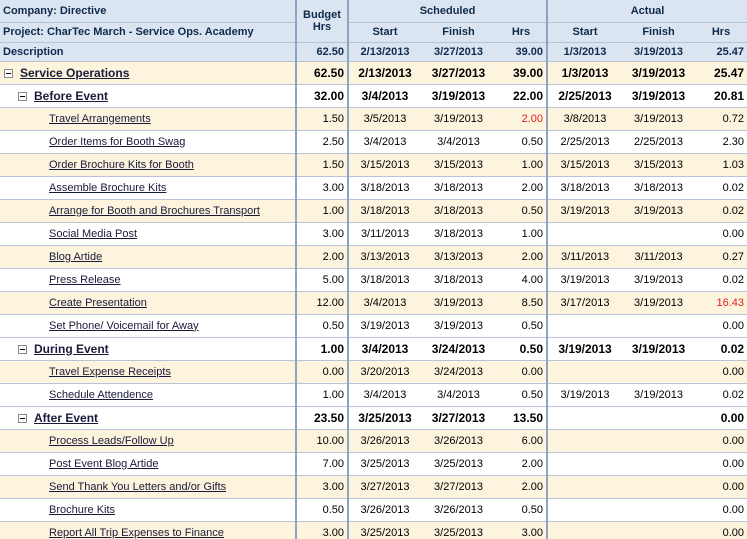  Describe the element at coordinates (721, 395) in the screenshot. I see `act-hrs-cell: 0.02` at that location.